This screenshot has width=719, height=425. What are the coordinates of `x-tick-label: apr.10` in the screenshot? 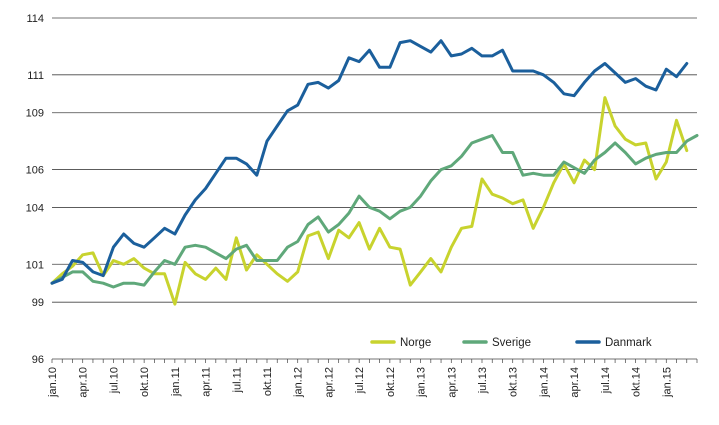 It's located at (84, 382).